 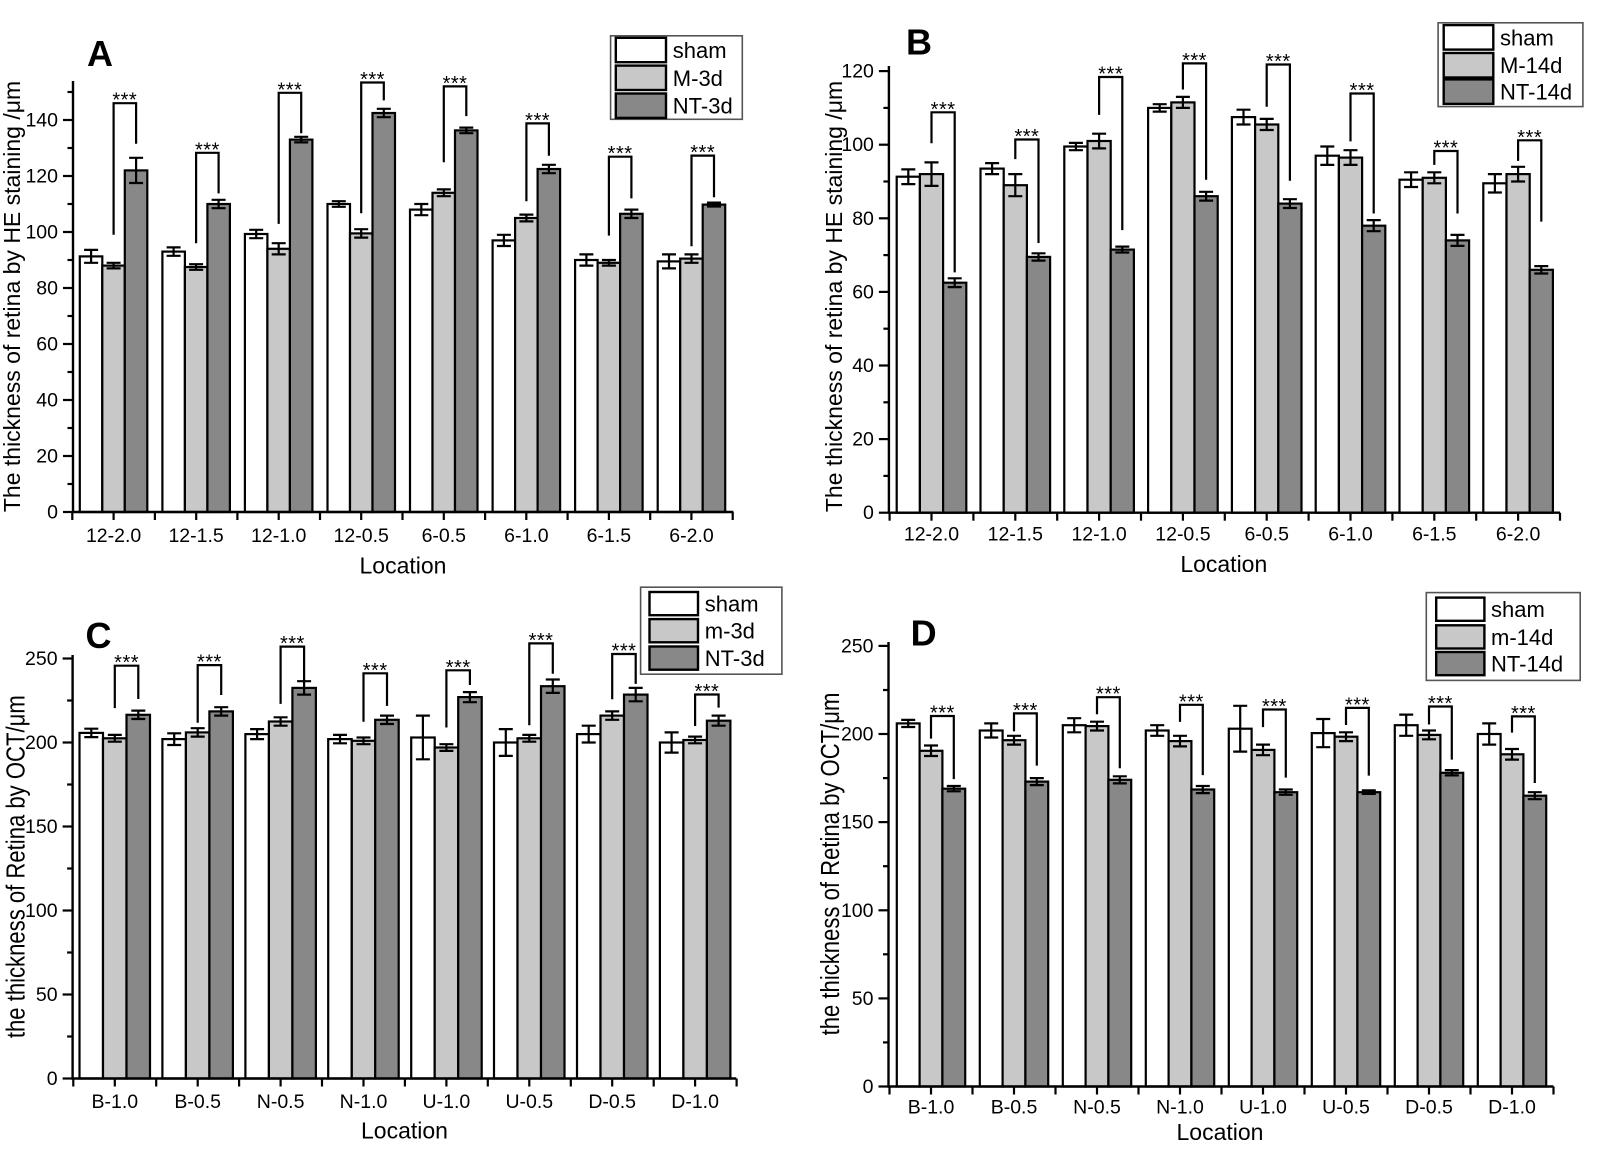 I want to click on svg-text: M-3d, so click(x=698, y=78).